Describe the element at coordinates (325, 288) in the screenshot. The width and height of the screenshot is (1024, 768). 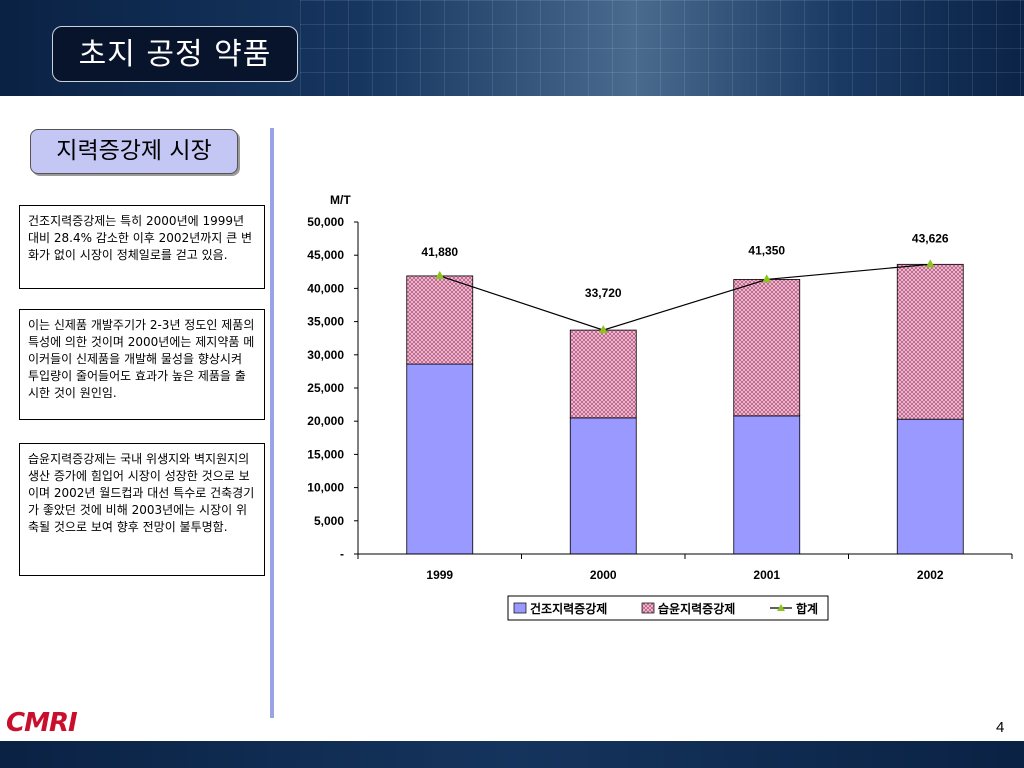
I see `y-tick-label: 40,000` at that location.